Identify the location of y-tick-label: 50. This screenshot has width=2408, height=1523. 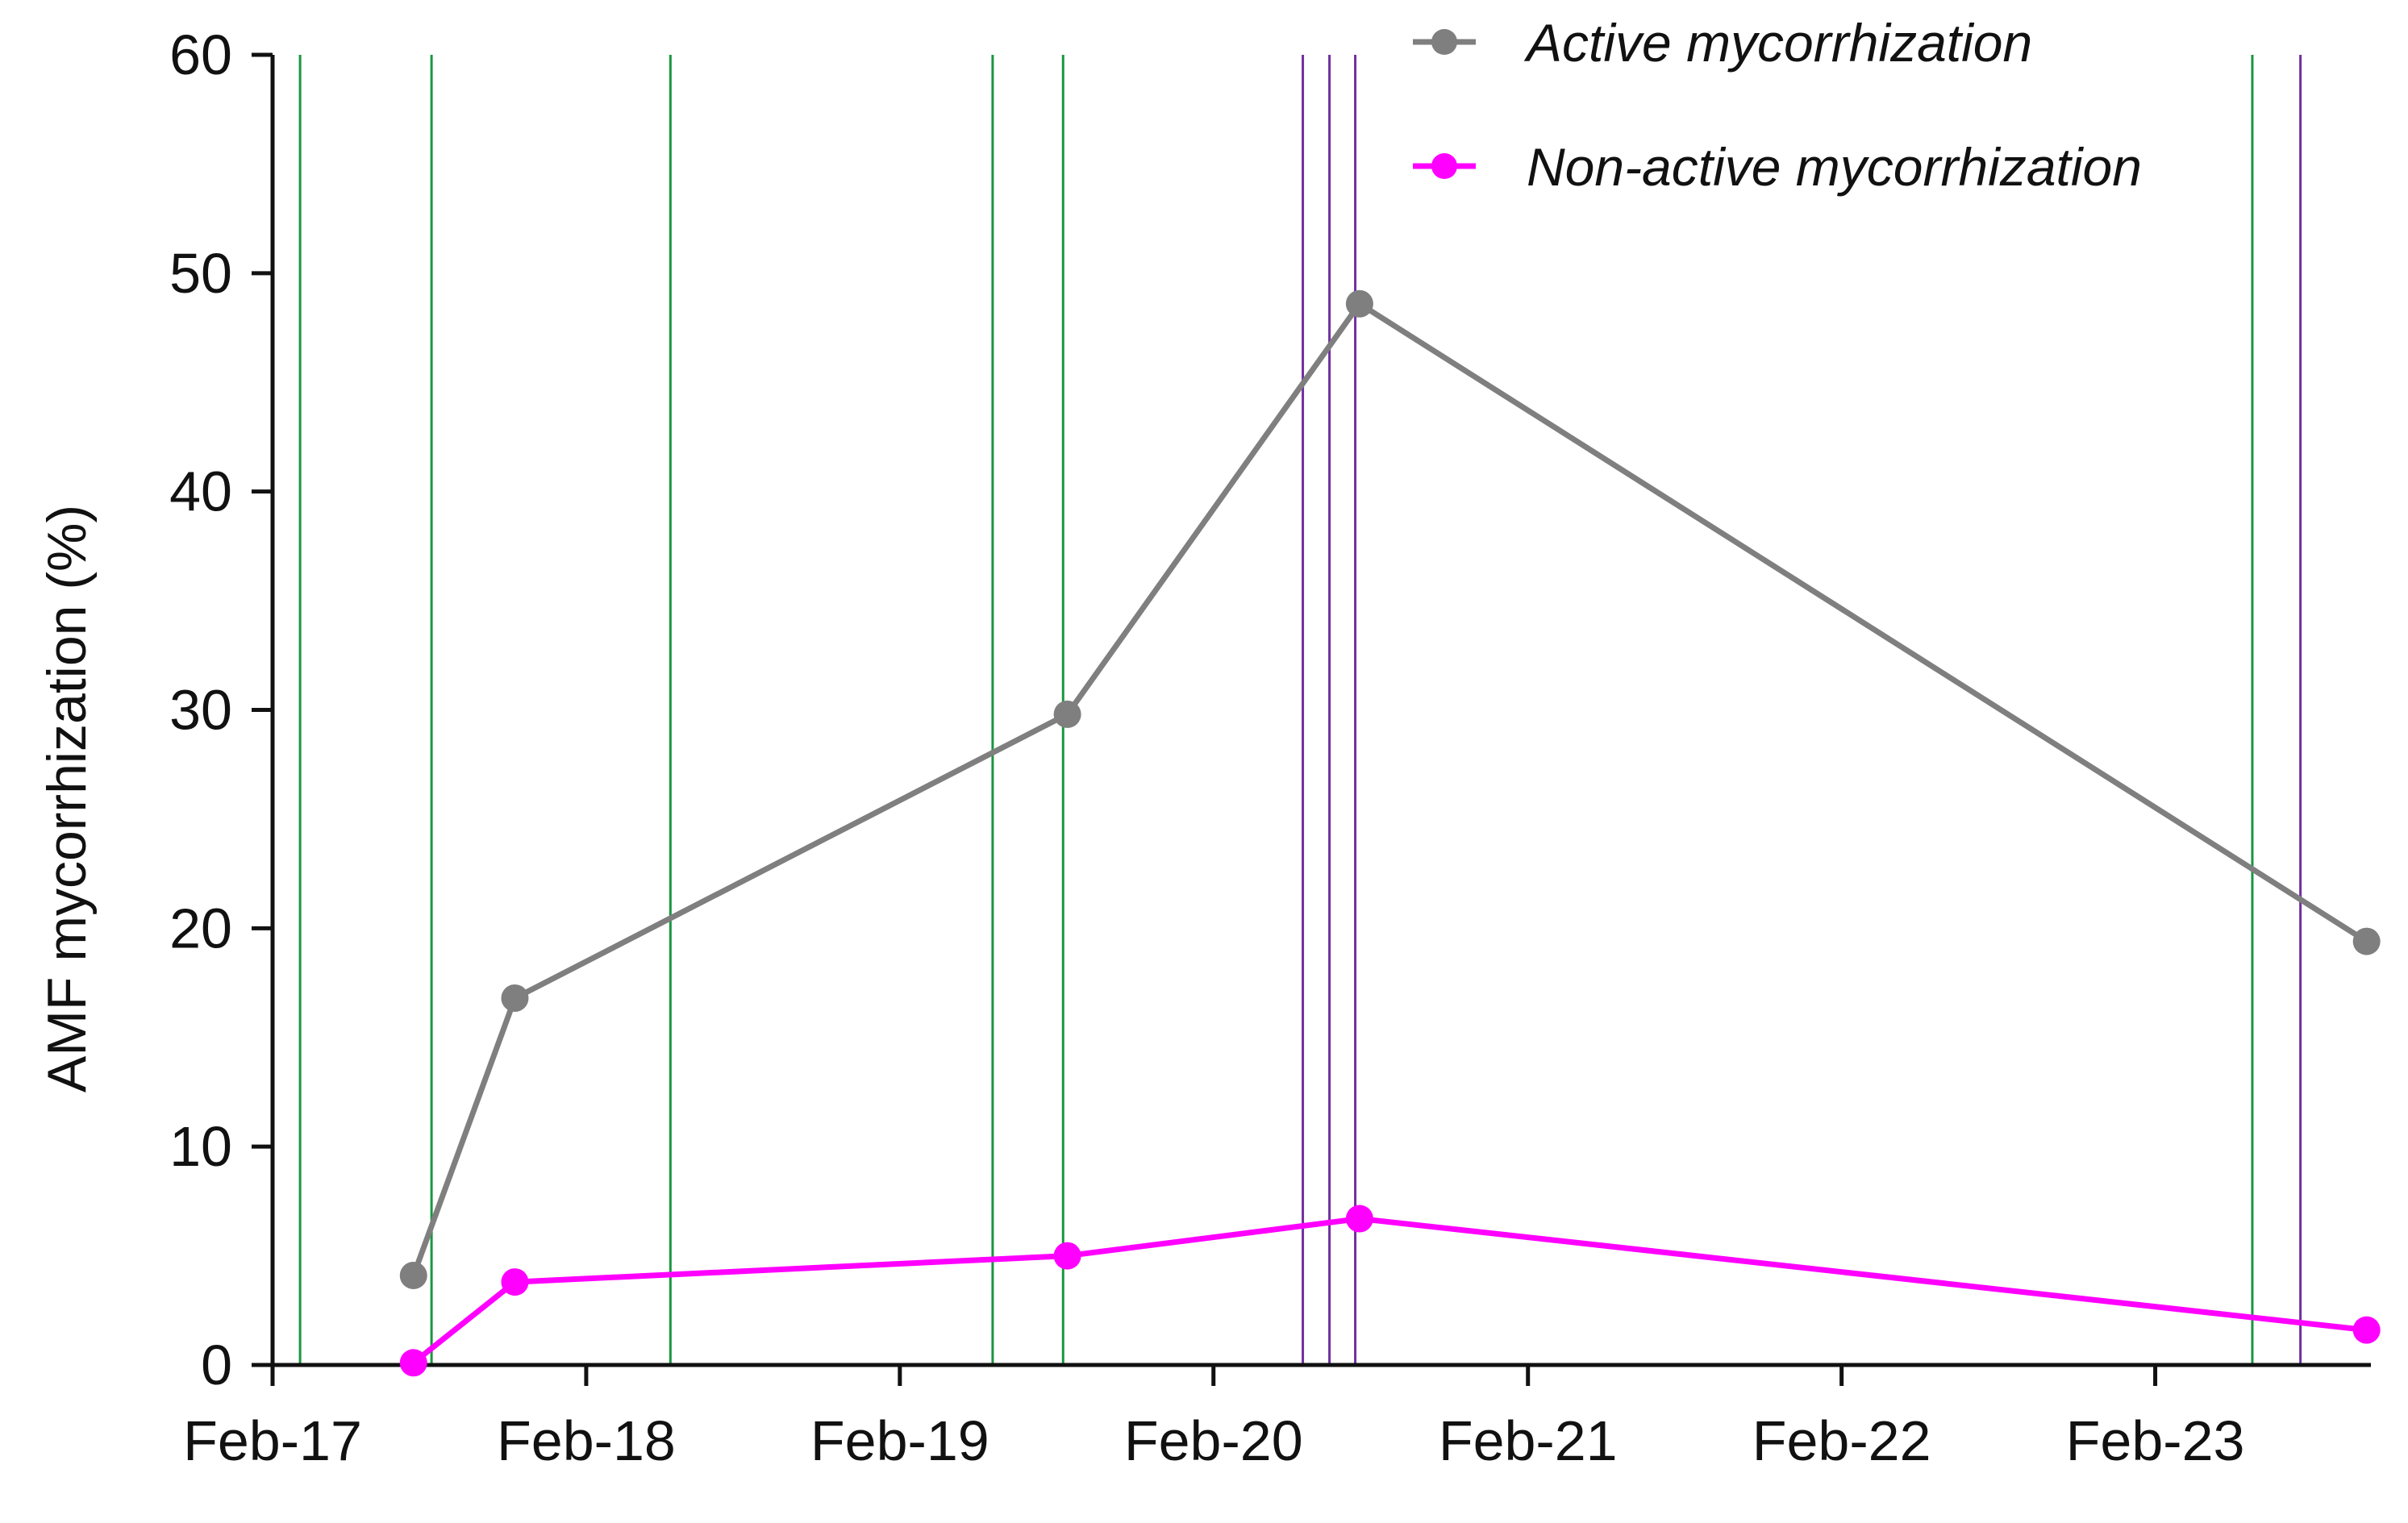
(200, 273).